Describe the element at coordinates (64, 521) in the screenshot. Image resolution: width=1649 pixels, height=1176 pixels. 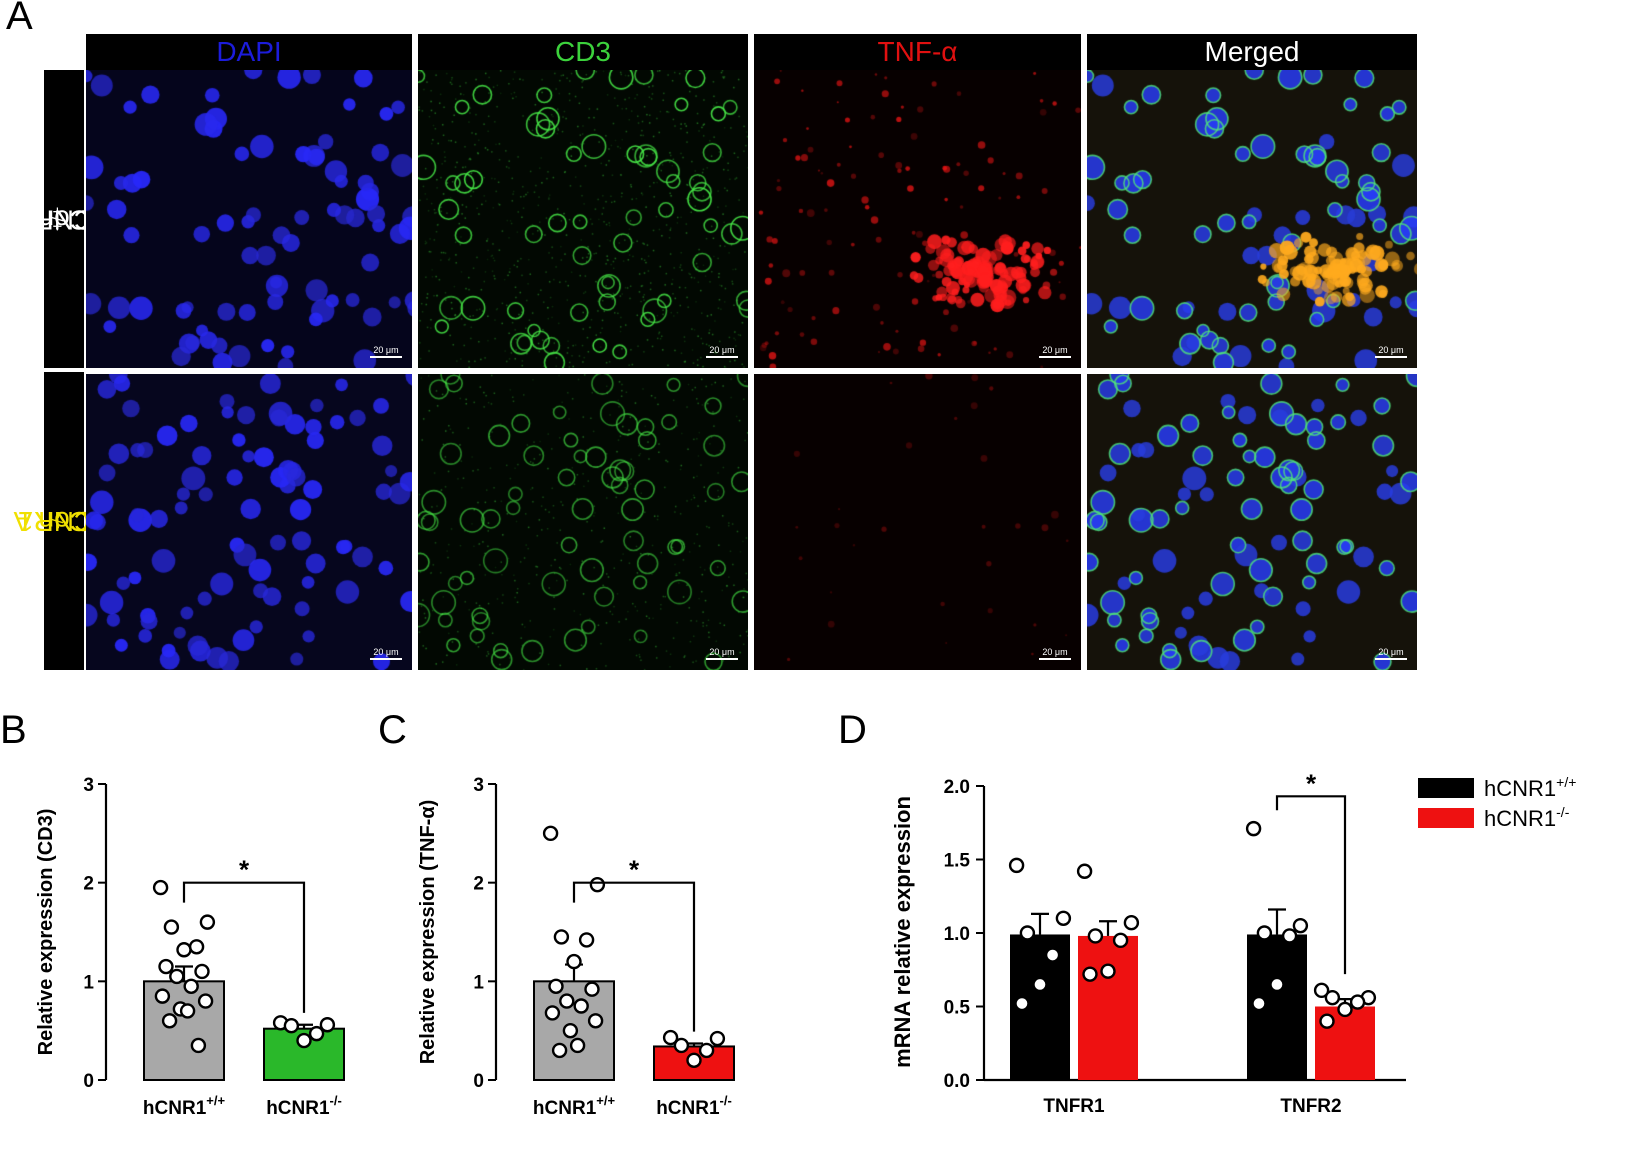
I see `row-header-knockout: hCNR1 -/- + Con A` at that location.